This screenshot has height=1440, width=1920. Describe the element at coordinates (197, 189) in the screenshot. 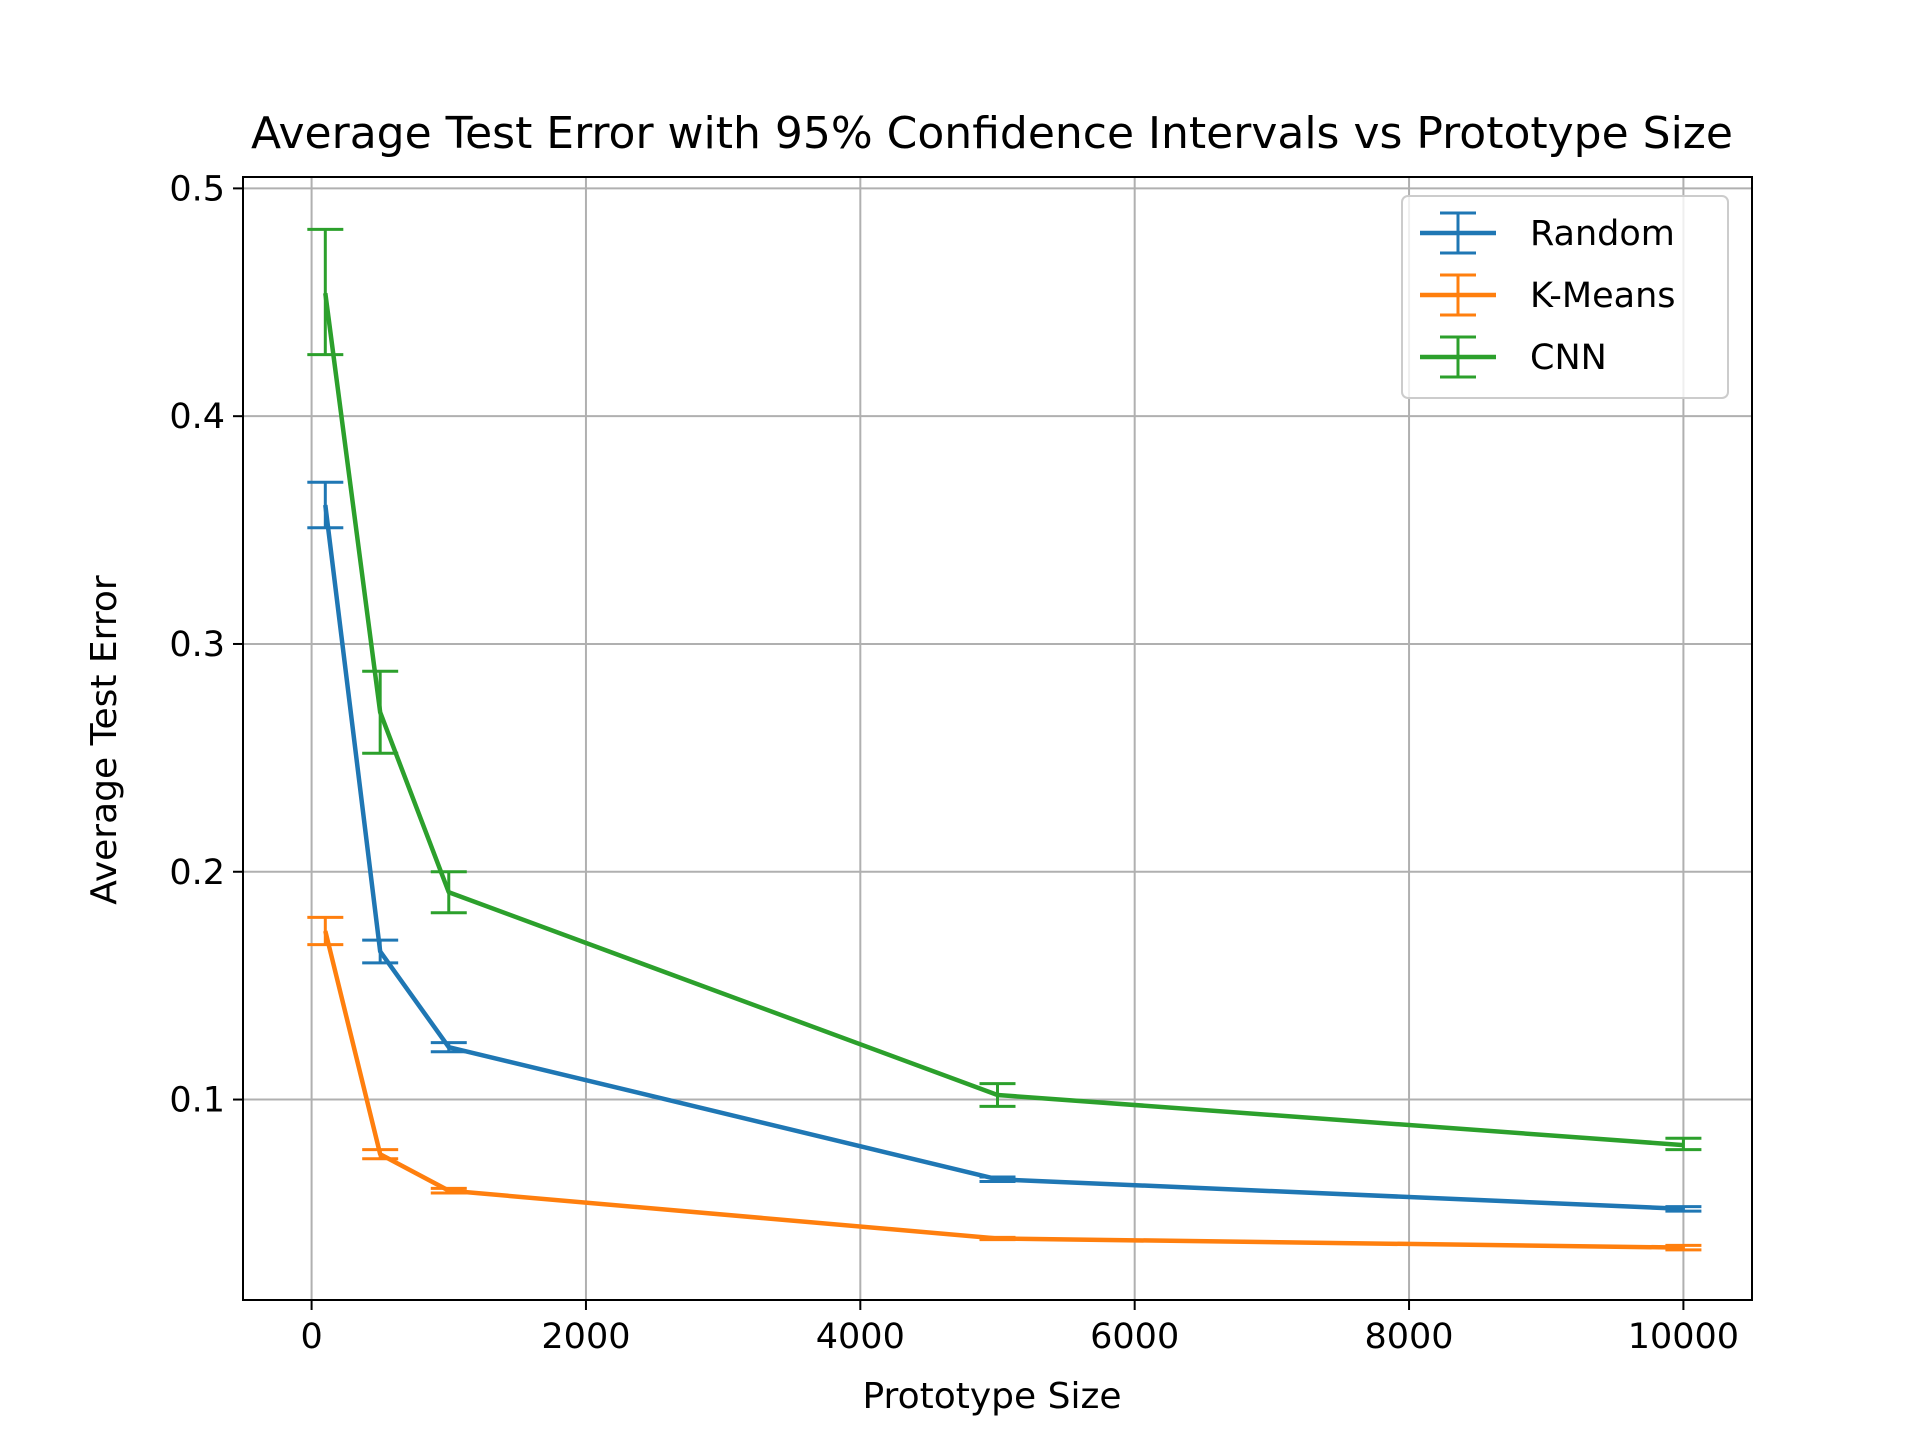

I see `y-tick-label: 0.5` at that location.